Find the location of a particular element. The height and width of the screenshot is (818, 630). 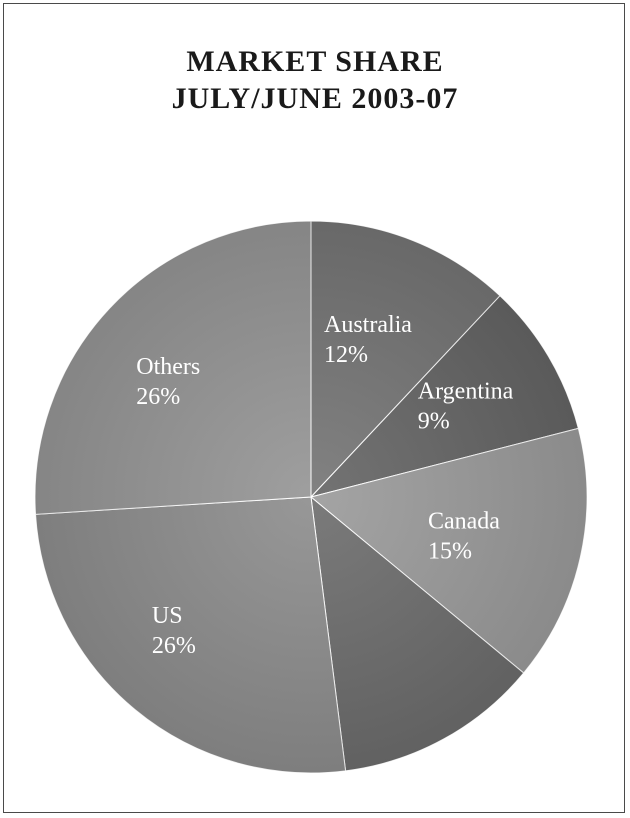

chart-subtitle: JULY/JUNE 2003-07 is located at coordinates (315, 98).